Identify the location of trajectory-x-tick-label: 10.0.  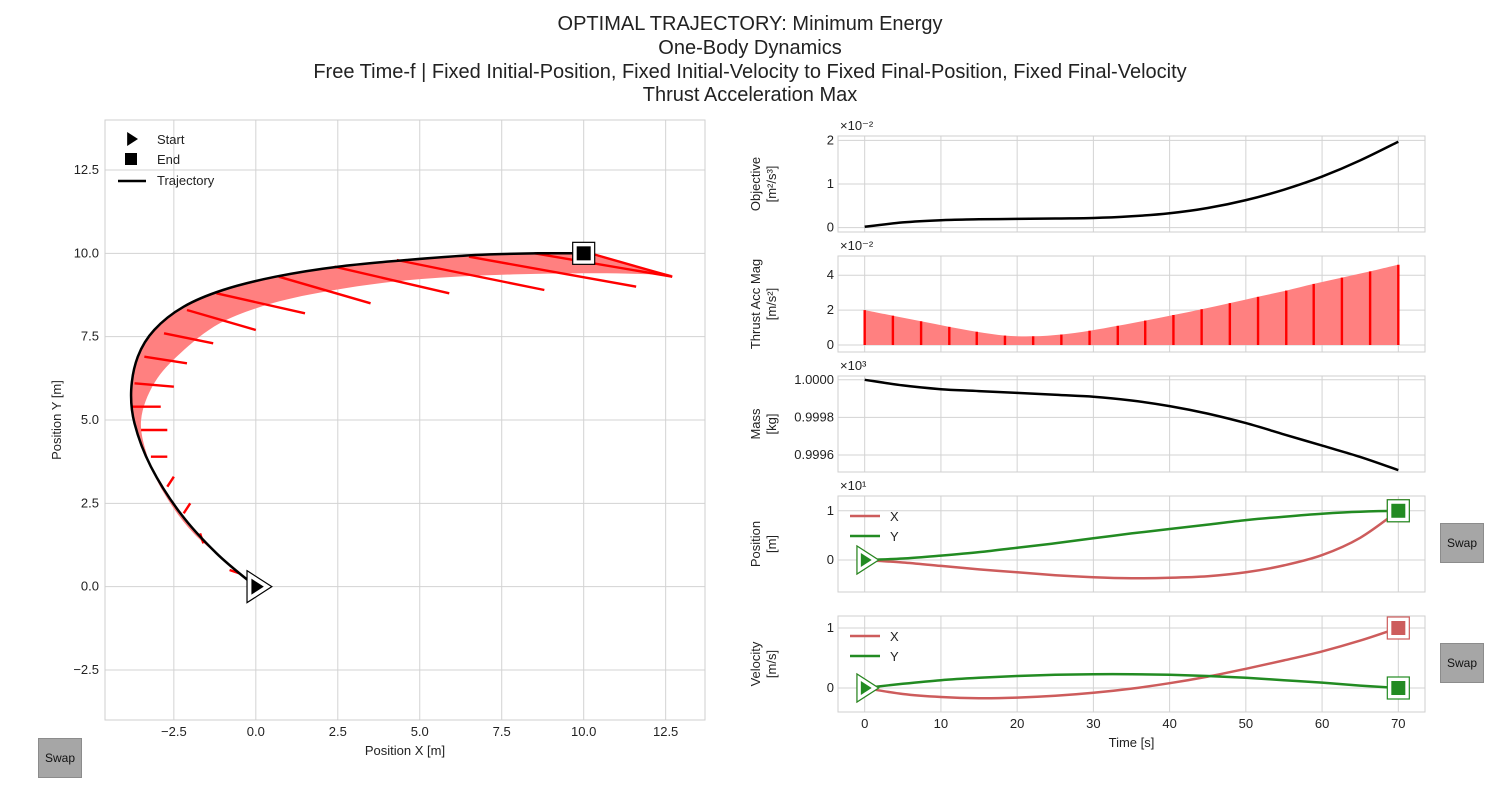
(583, 731).